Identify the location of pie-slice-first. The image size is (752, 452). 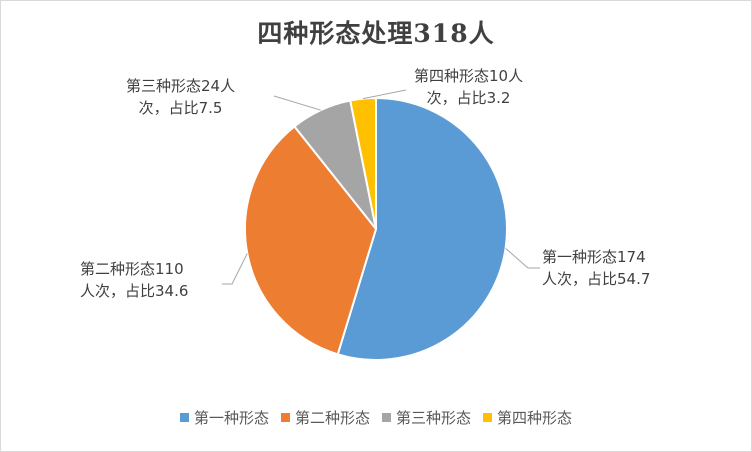
(422, 228).